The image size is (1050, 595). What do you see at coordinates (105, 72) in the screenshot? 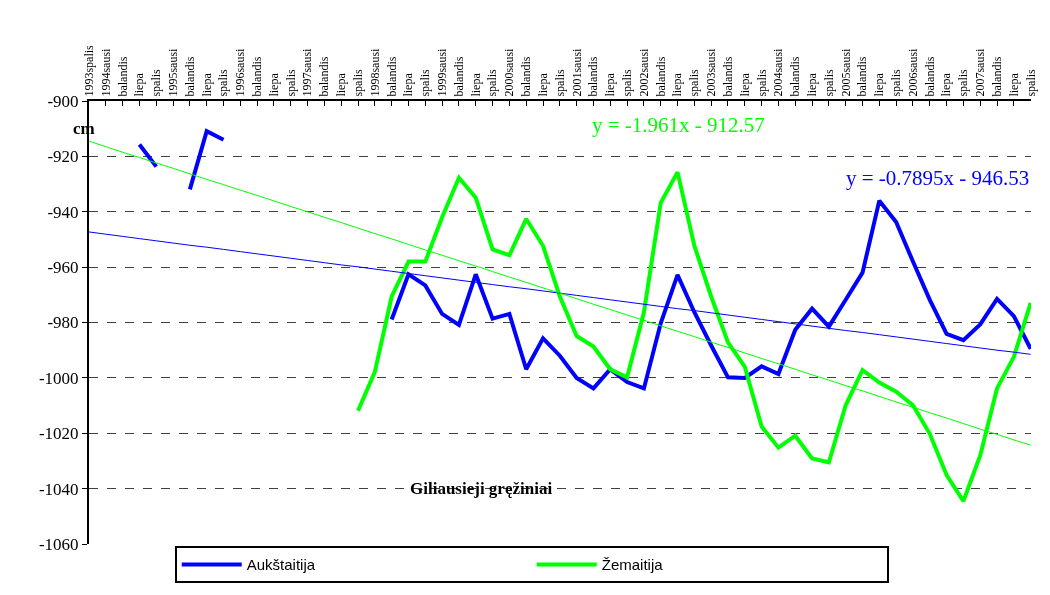
I see `x-tick-label: 1994sausi` at bounding box center [105, 72].